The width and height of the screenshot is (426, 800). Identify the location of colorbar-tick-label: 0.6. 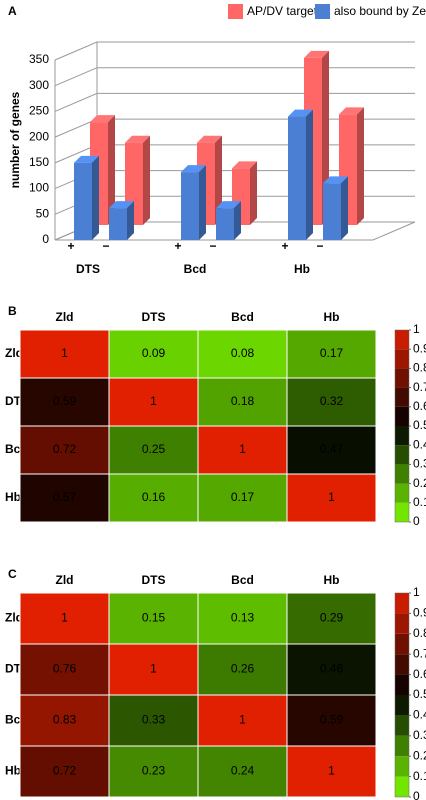
(419, 406).